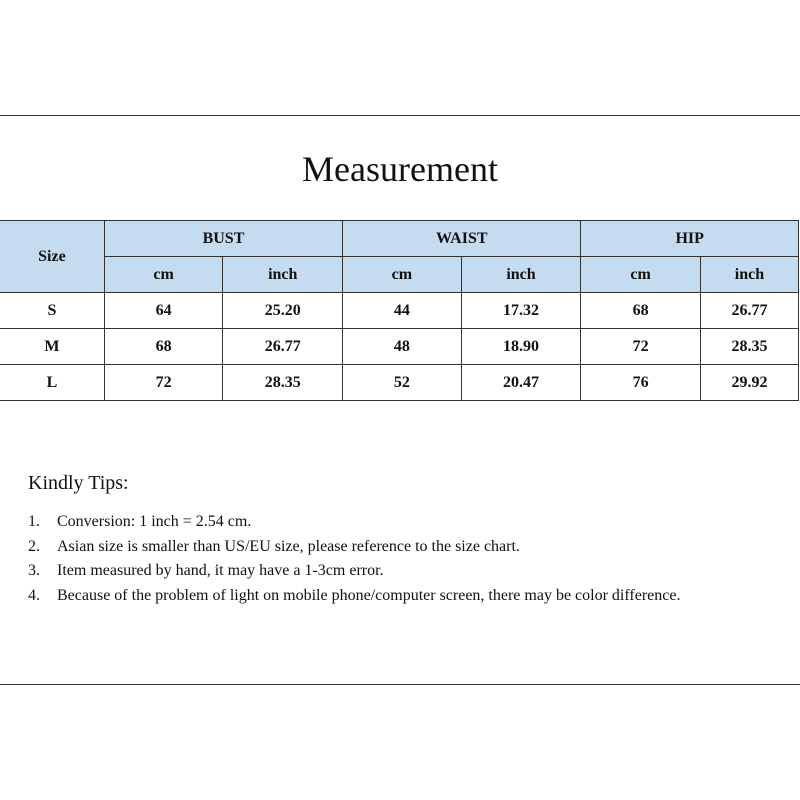 The width and height of the screenshot is (800, 800). What do you see at coordinates (400, 169) in the screenshot?
I see `page-title: Measurement` at bounding box center [400, 169].